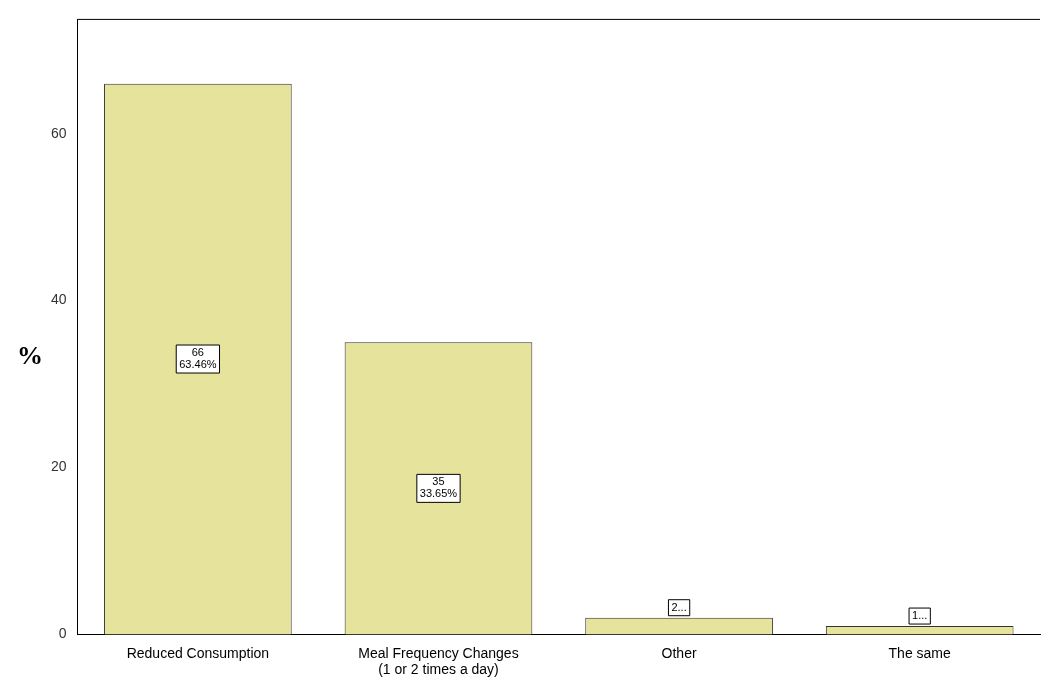 The image size is (1050, 690). I want to click on y-axis-title: %, so click(30, 355).